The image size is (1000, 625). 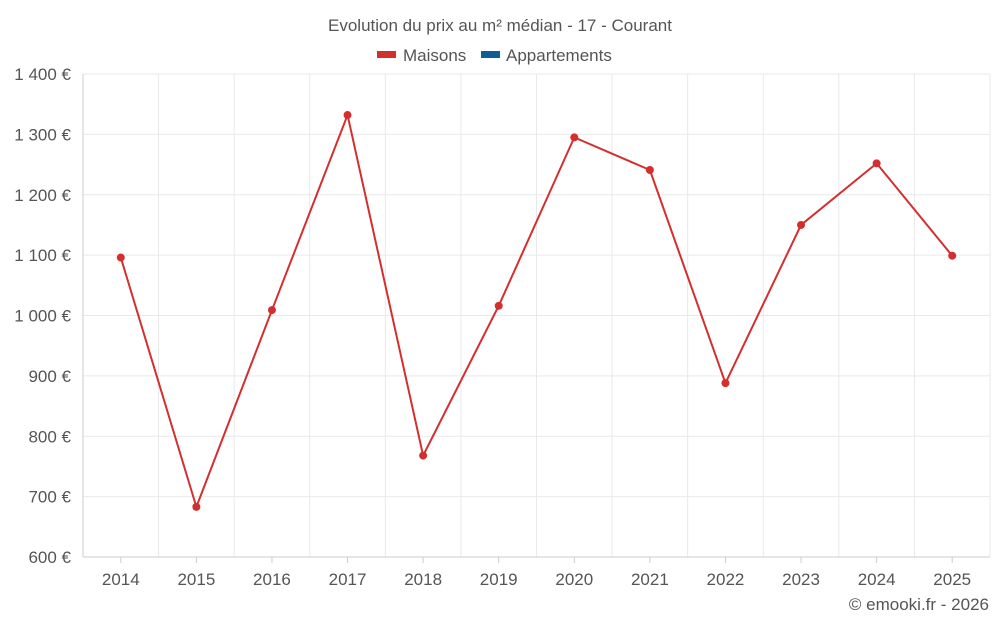 I want to click on x-tick-label: 2024, so click(x=877, y=579).